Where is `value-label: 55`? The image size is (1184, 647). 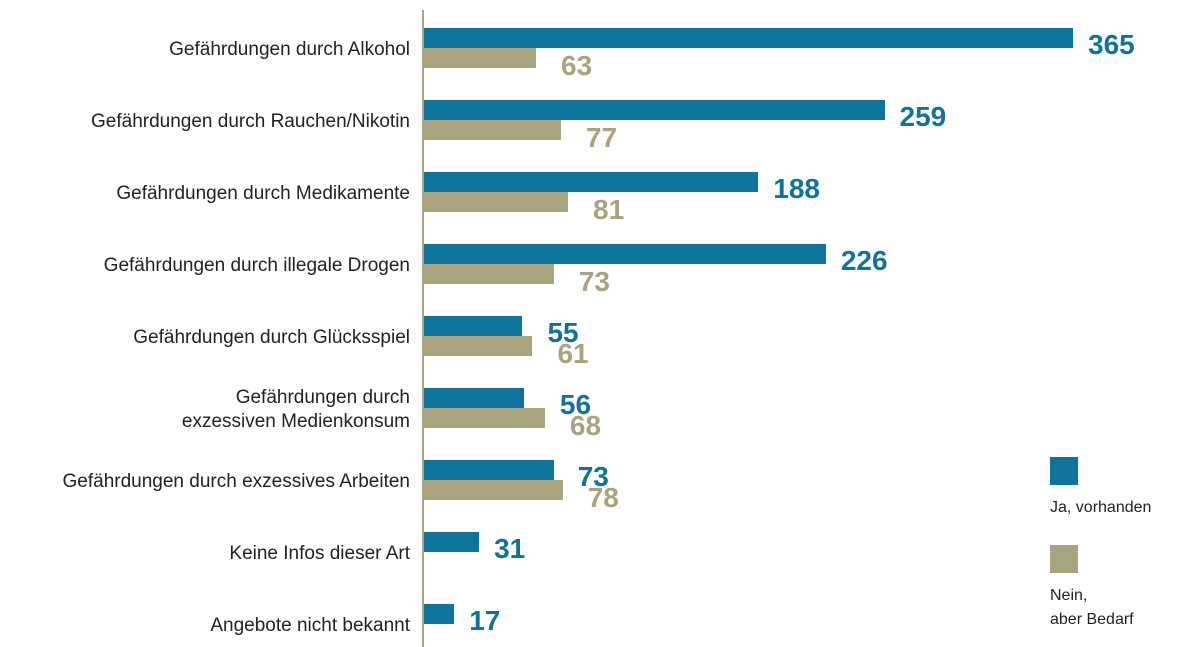
value-label: 55 is located at coordinates (563, 332).